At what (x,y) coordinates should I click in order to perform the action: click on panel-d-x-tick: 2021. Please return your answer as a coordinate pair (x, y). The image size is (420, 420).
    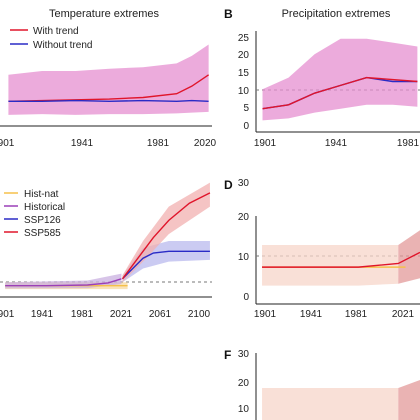
    Looking at the image, I should click on (403, 314).